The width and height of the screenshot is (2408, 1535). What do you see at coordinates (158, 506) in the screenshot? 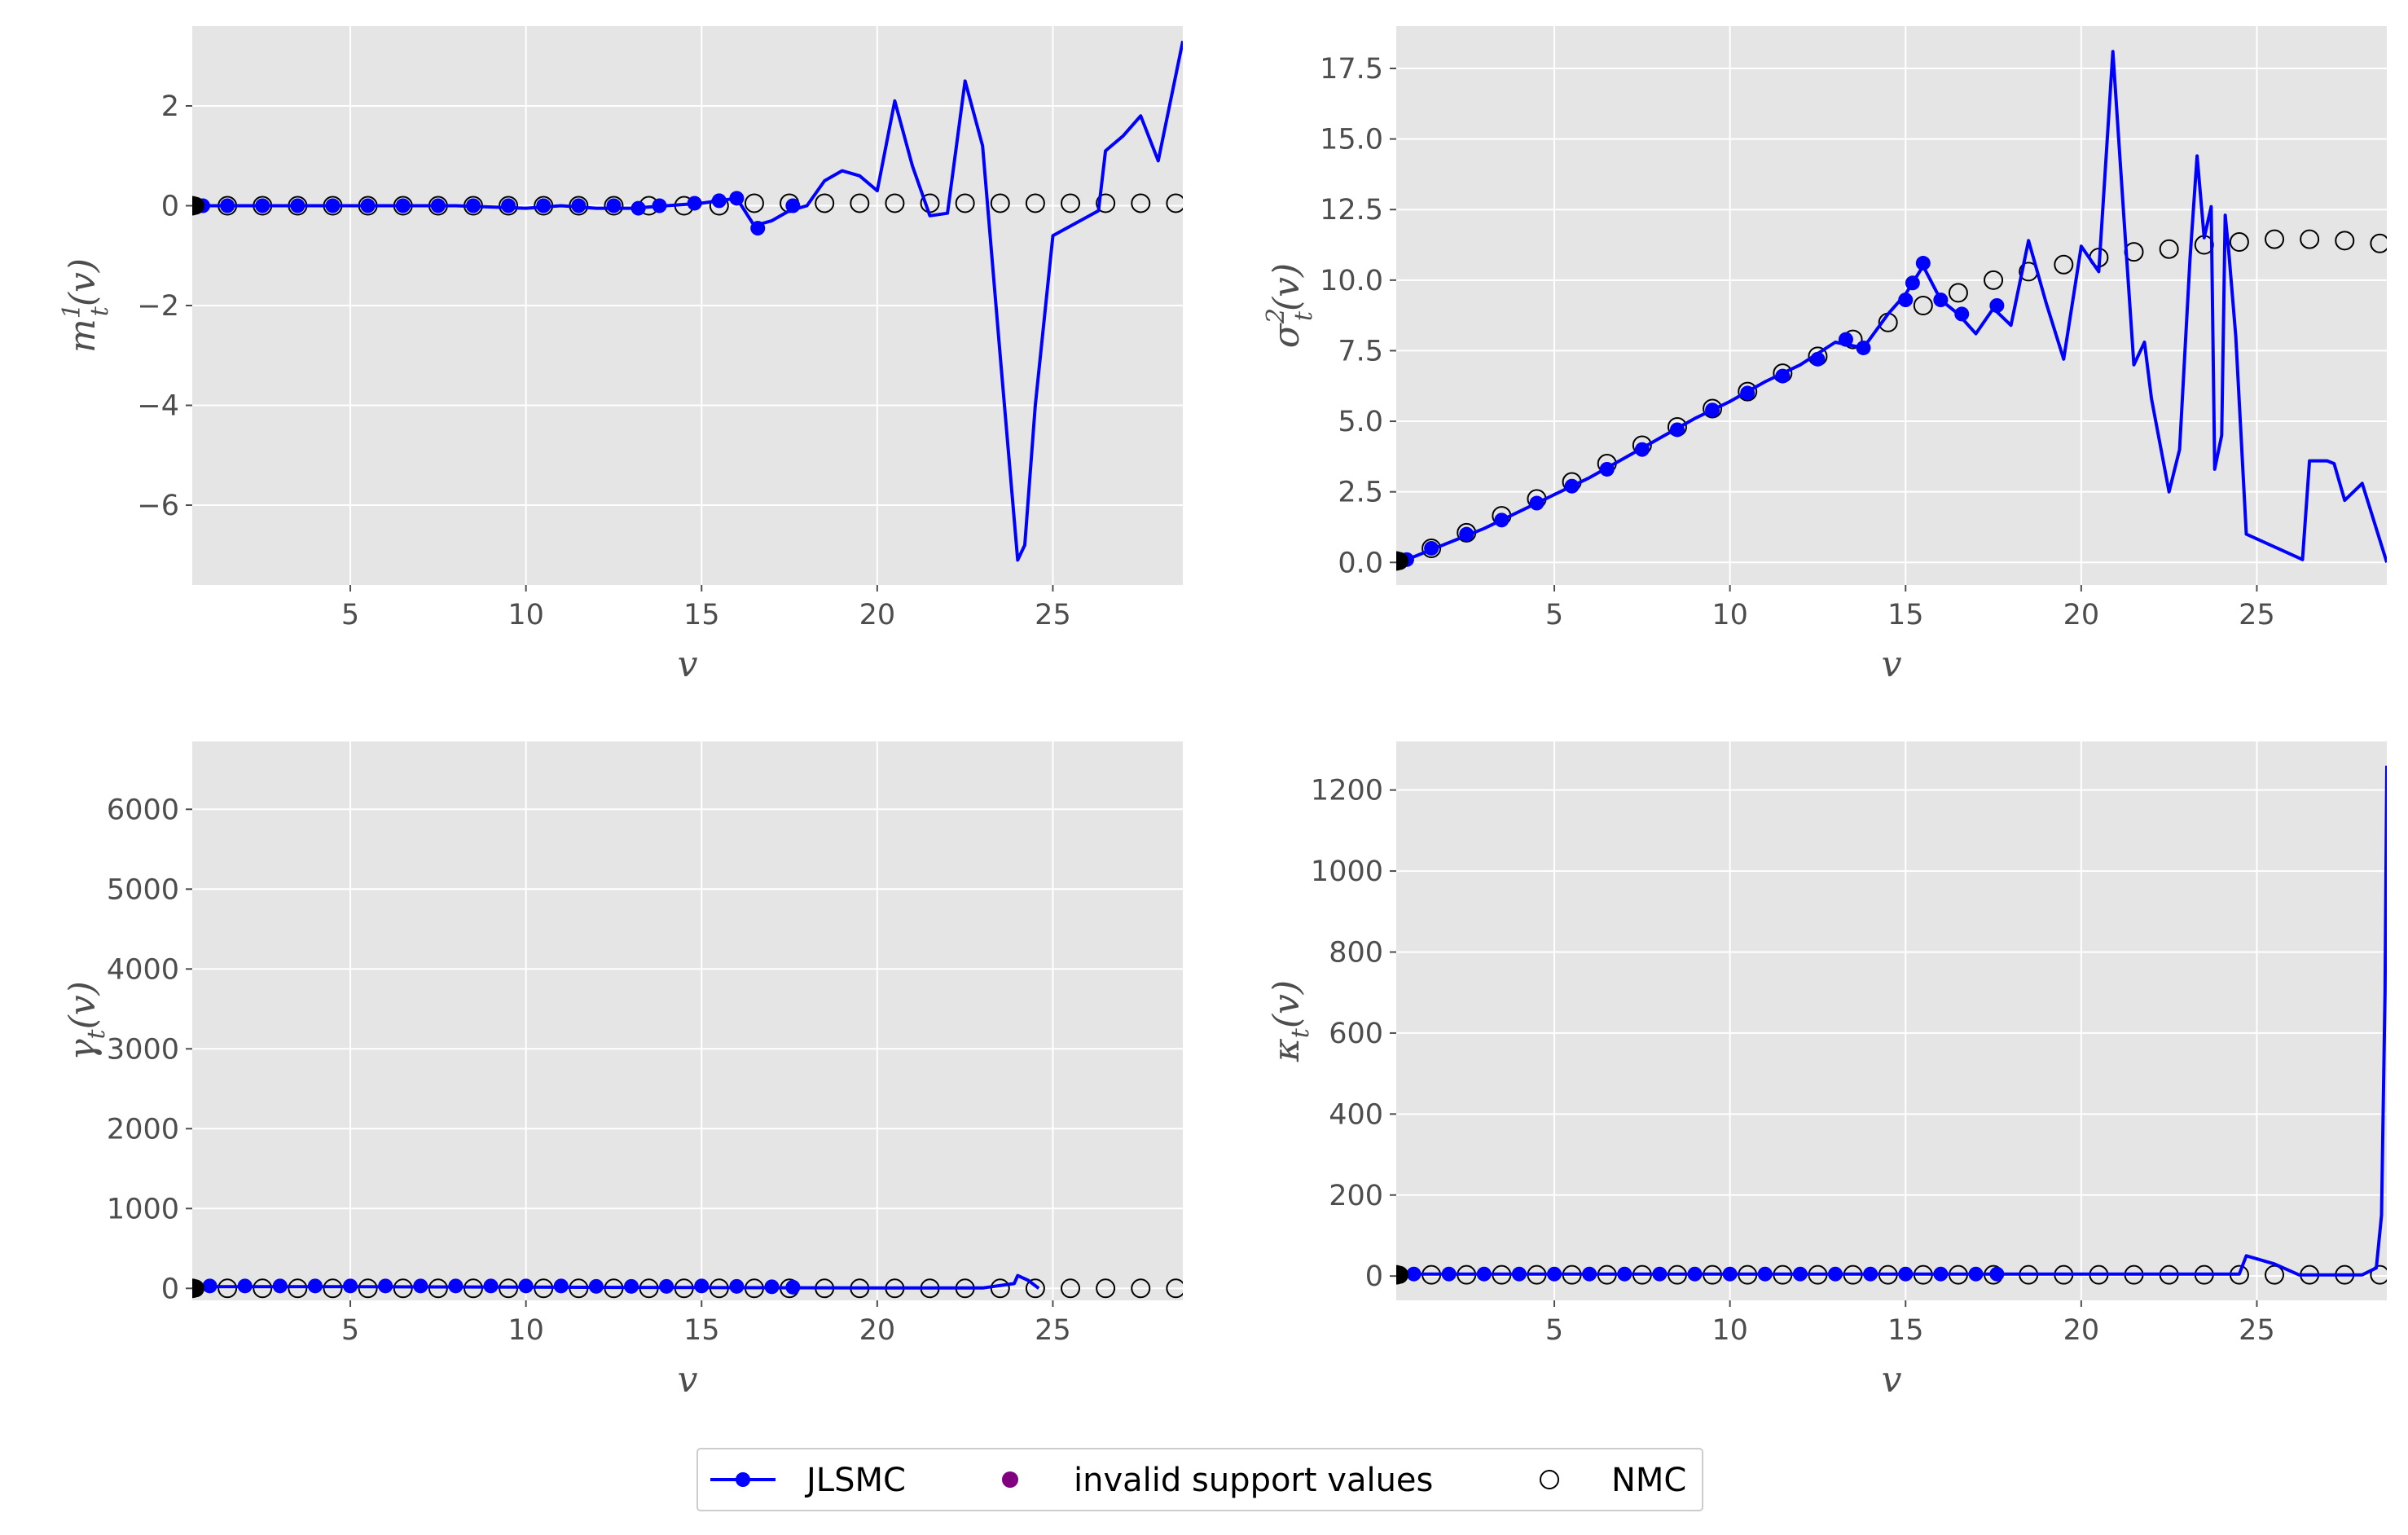
I see `y-tick-label: −6` at bounding box center [158, 506].